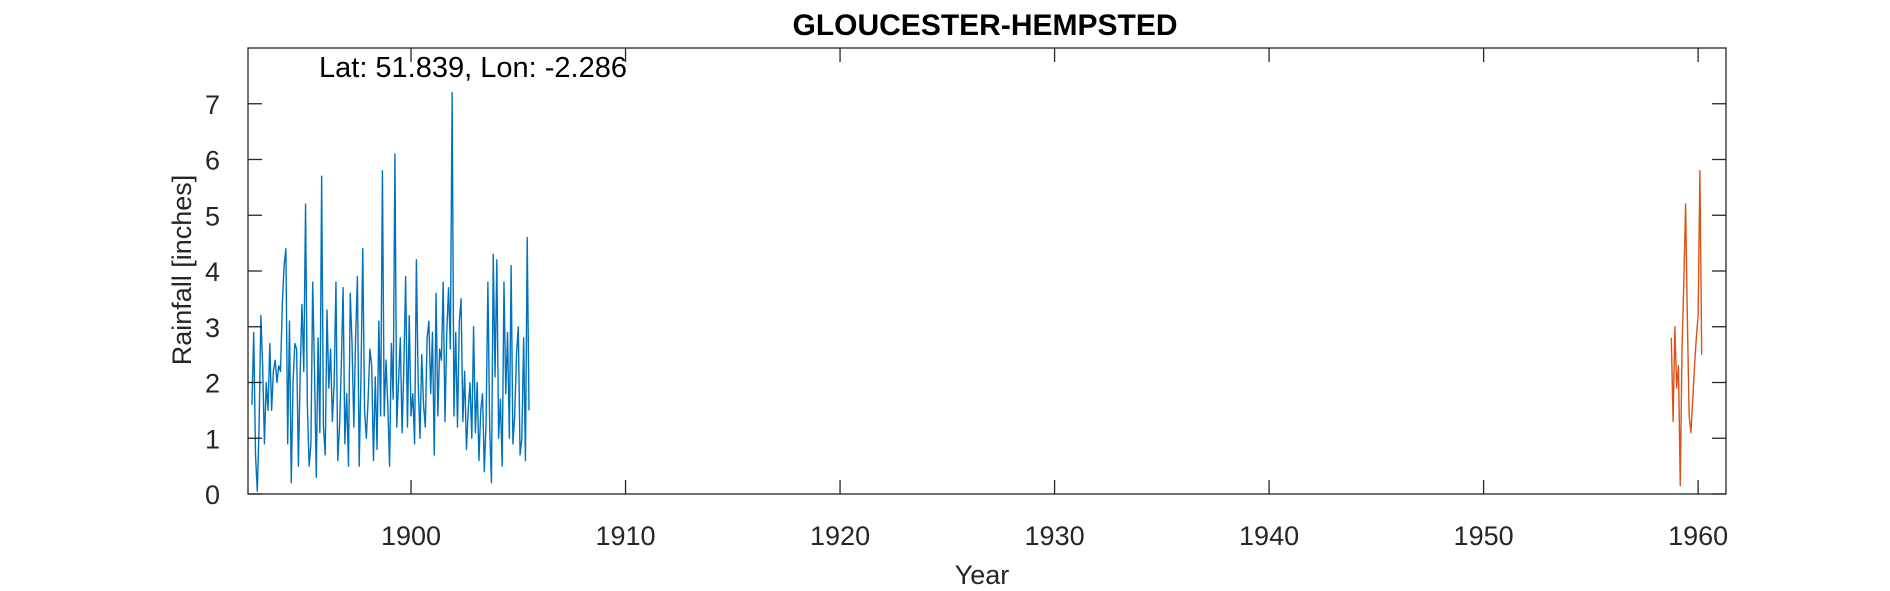 The width and height of the screenshot is (1890, 591). I want to click on x-tick-label: 1960, so click(1698, 536).